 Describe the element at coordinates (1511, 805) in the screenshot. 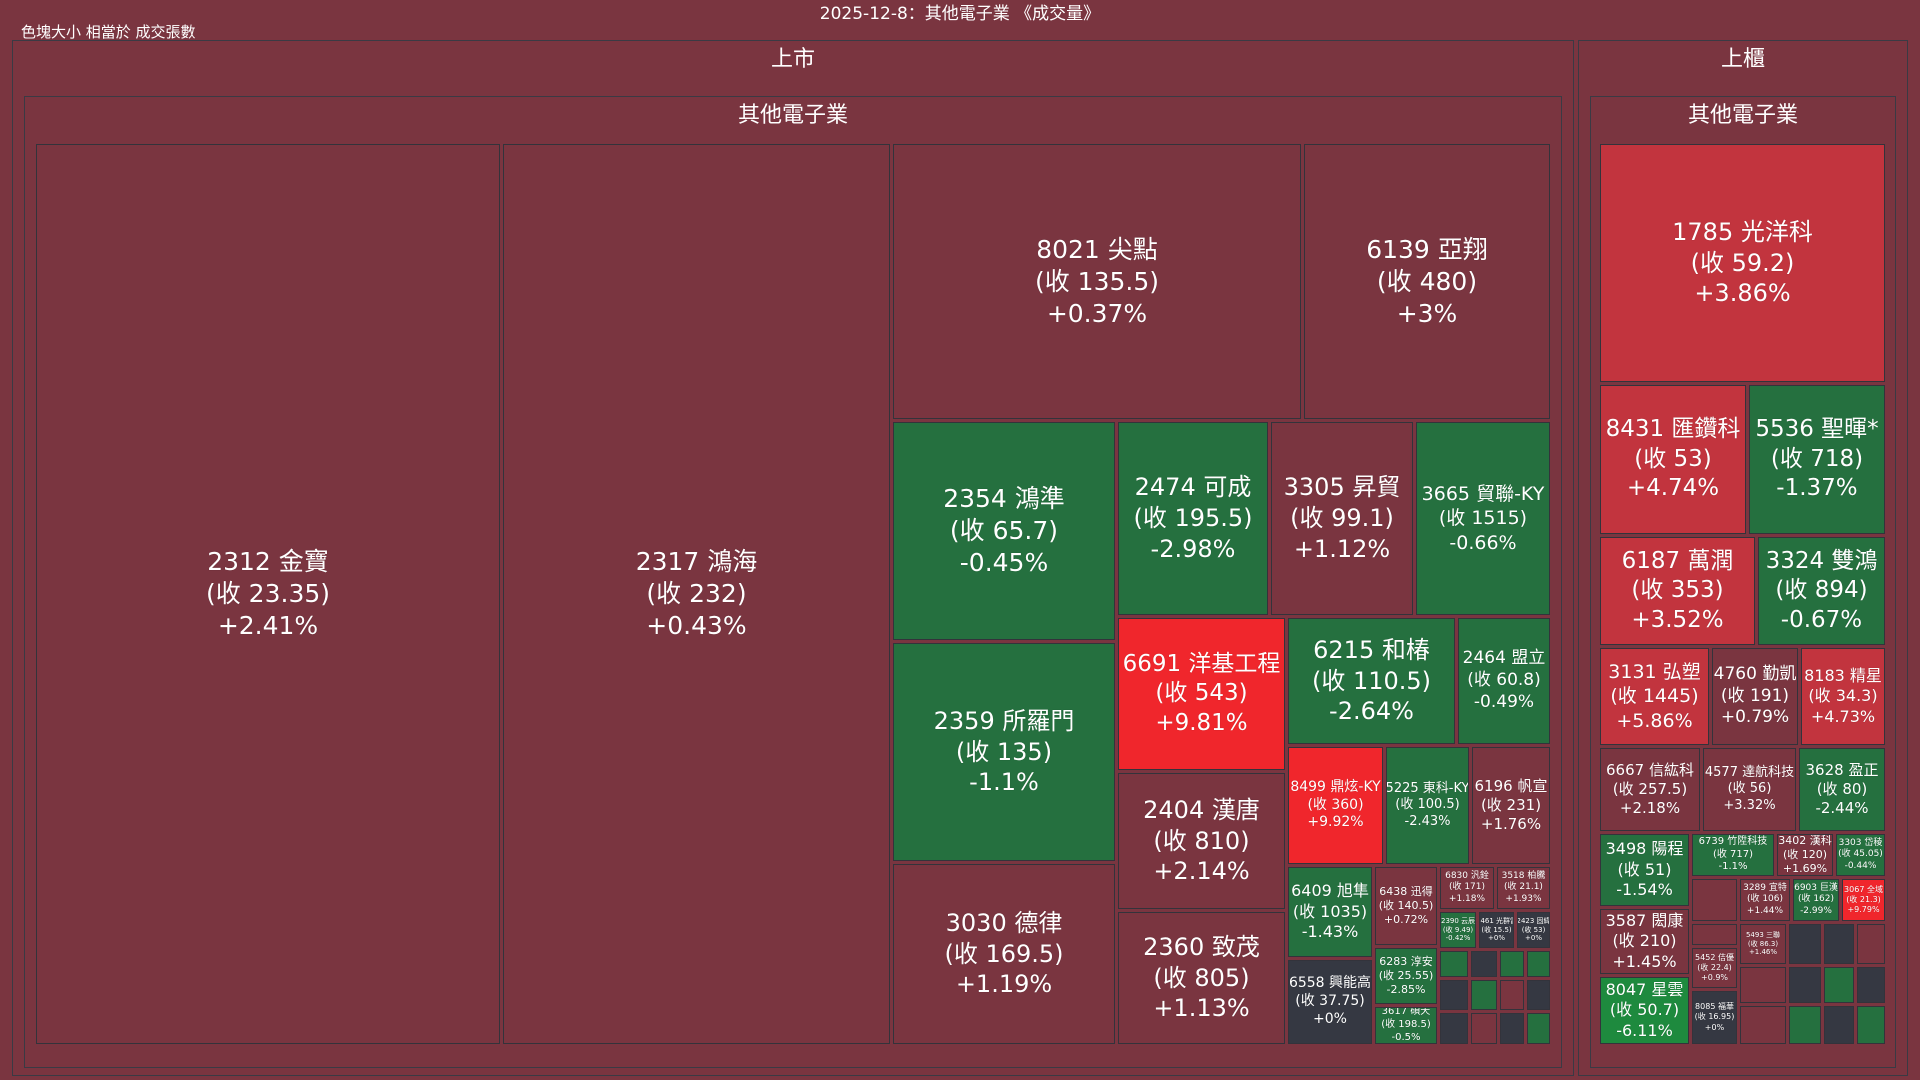

I see `stock-tile-6196: 6196 帆宣 (收 231) +1.76%` at that location.